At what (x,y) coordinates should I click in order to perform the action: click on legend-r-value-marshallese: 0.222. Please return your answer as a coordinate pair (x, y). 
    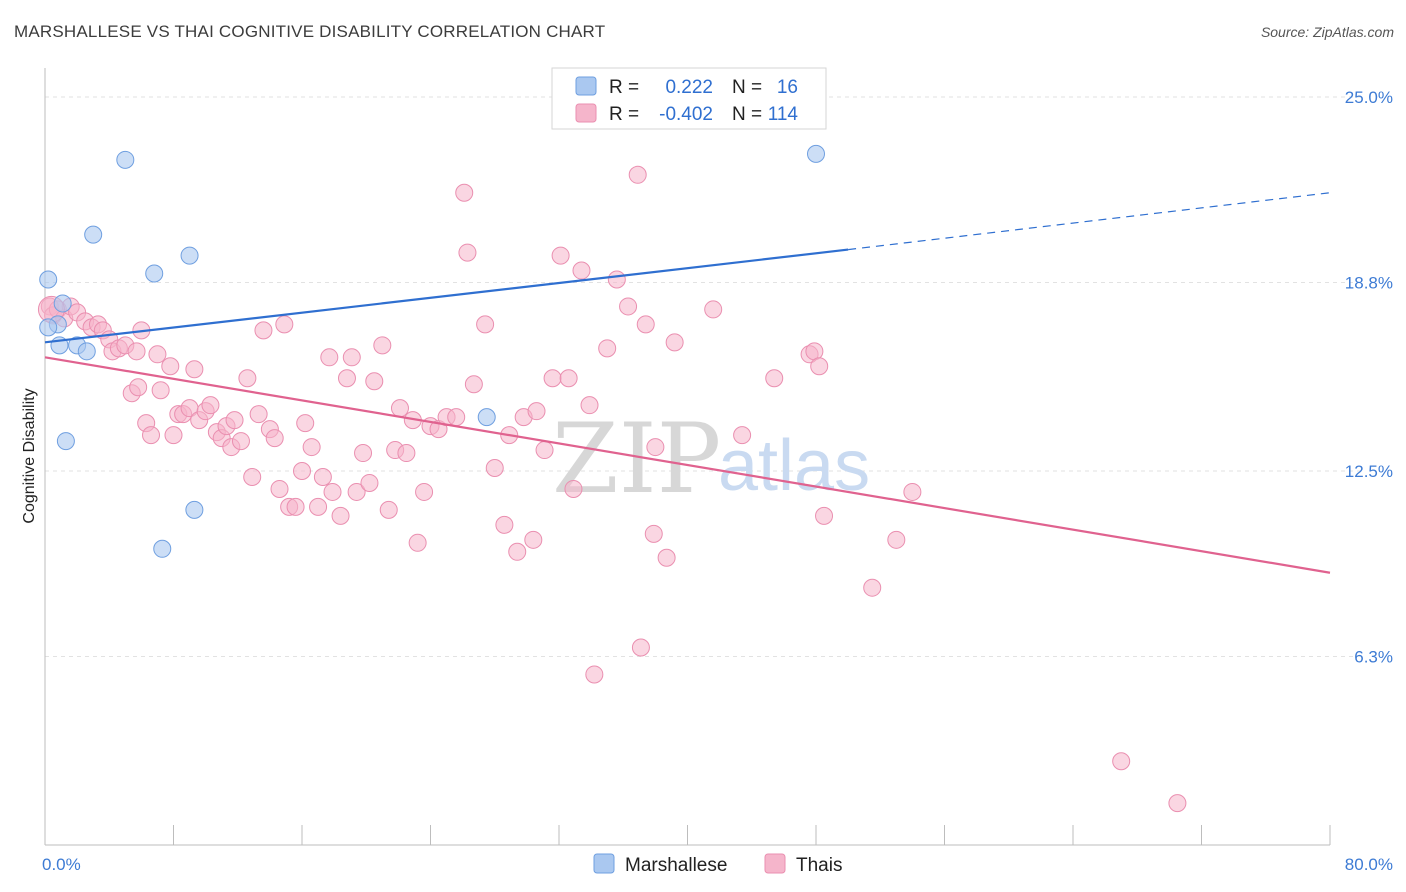
    Looking at the image, I should click on (689, 87).